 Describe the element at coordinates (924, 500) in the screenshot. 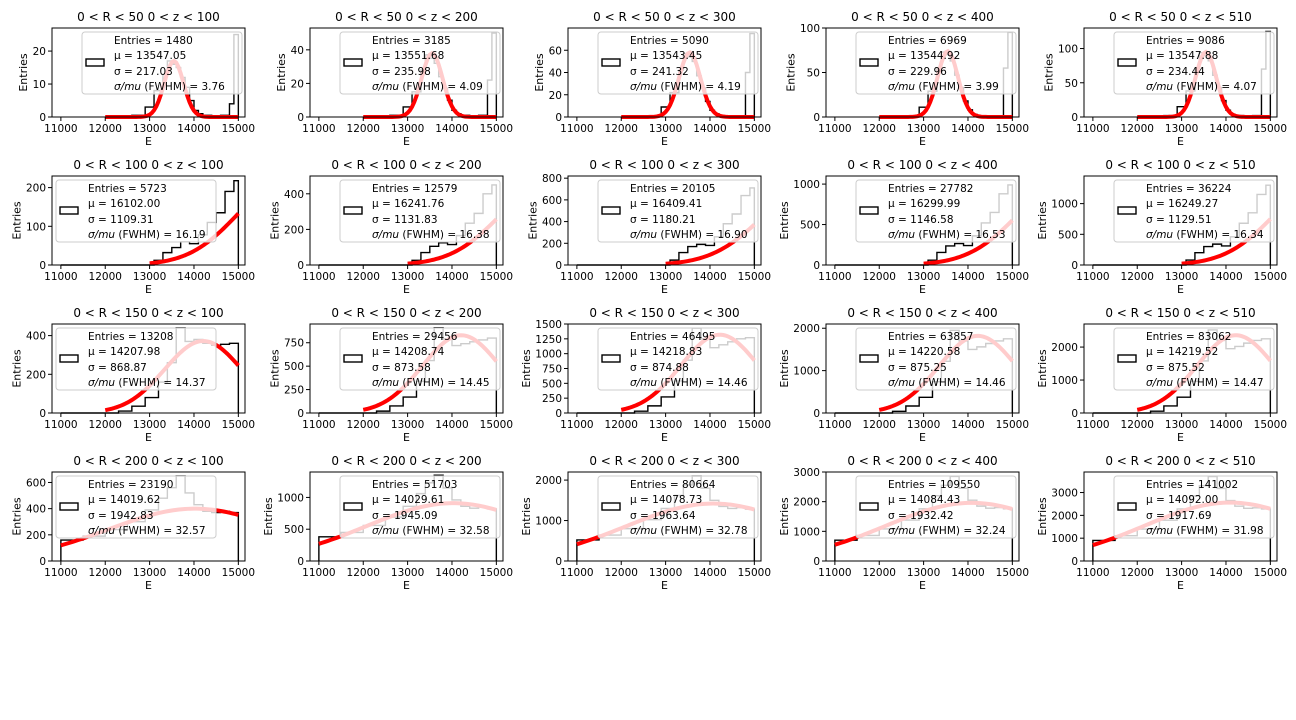

I see `legend-mu: μ = 14084.43` at that location.